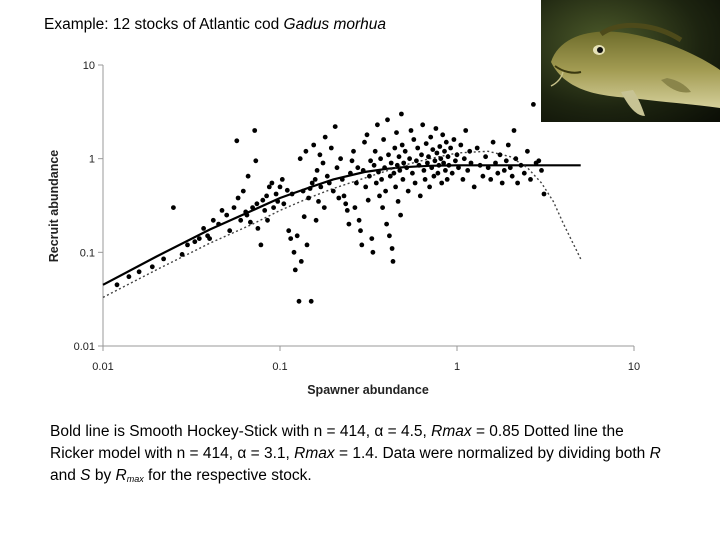  I want to click on caption-rmax-3-sub: max, so click(135, 479).